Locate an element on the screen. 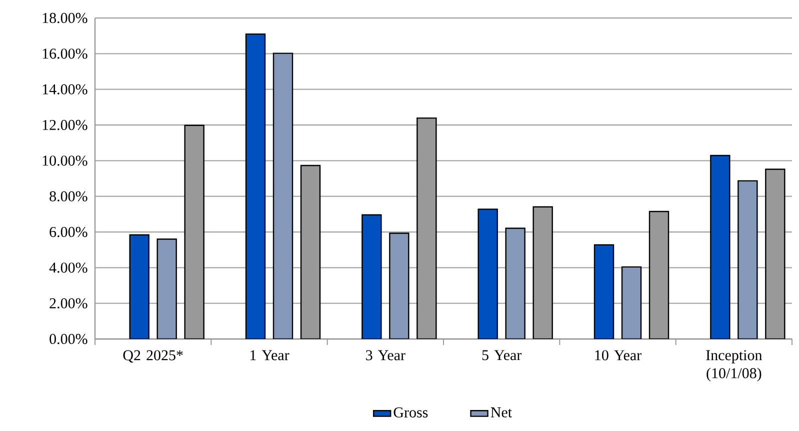  x-tick-label: Inception (10/1/08) is located at coordinates (734, 366).